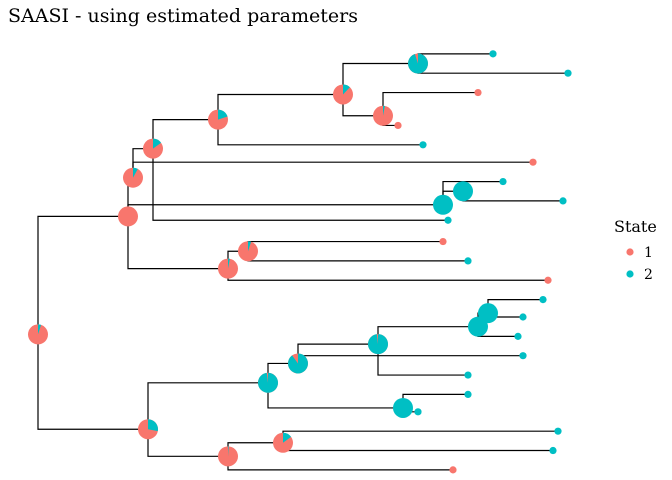 Image resolution: width=672 pixels, height=480 pixels. Describe the element at coordinates (648, 253) in the screenshot. I see `legend-label-state-1: 1` at that location.